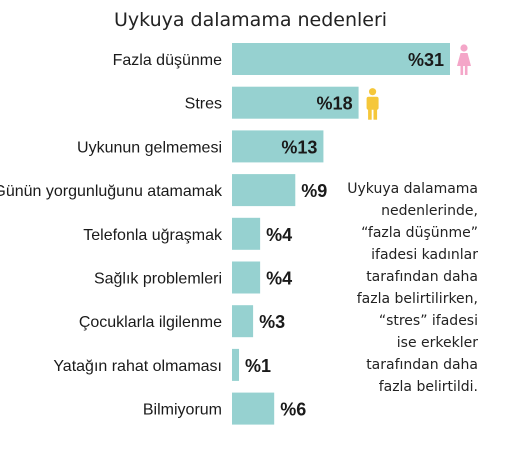 The height and width of the screenshot is (449, 529). What do you see at coordinates (182, 410) in the screenshot?
I see `category-label-bilmiyorum: Bilmiyorum` at bounding box center [182, 410].